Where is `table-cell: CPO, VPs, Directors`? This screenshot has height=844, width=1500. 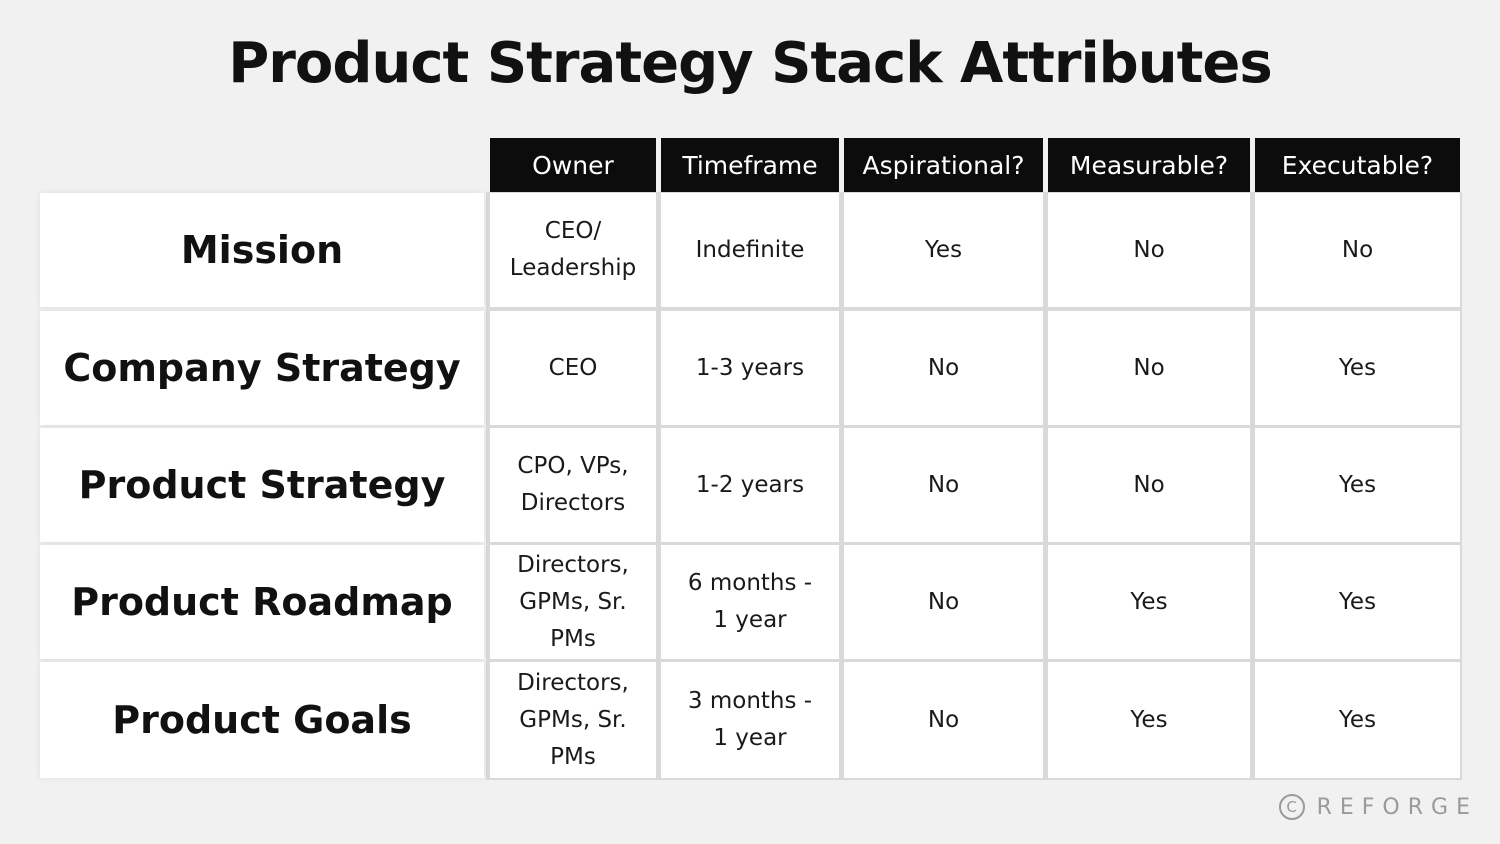
table-cell: CPO, VPs, Directors is located at coordinates (573, 485).